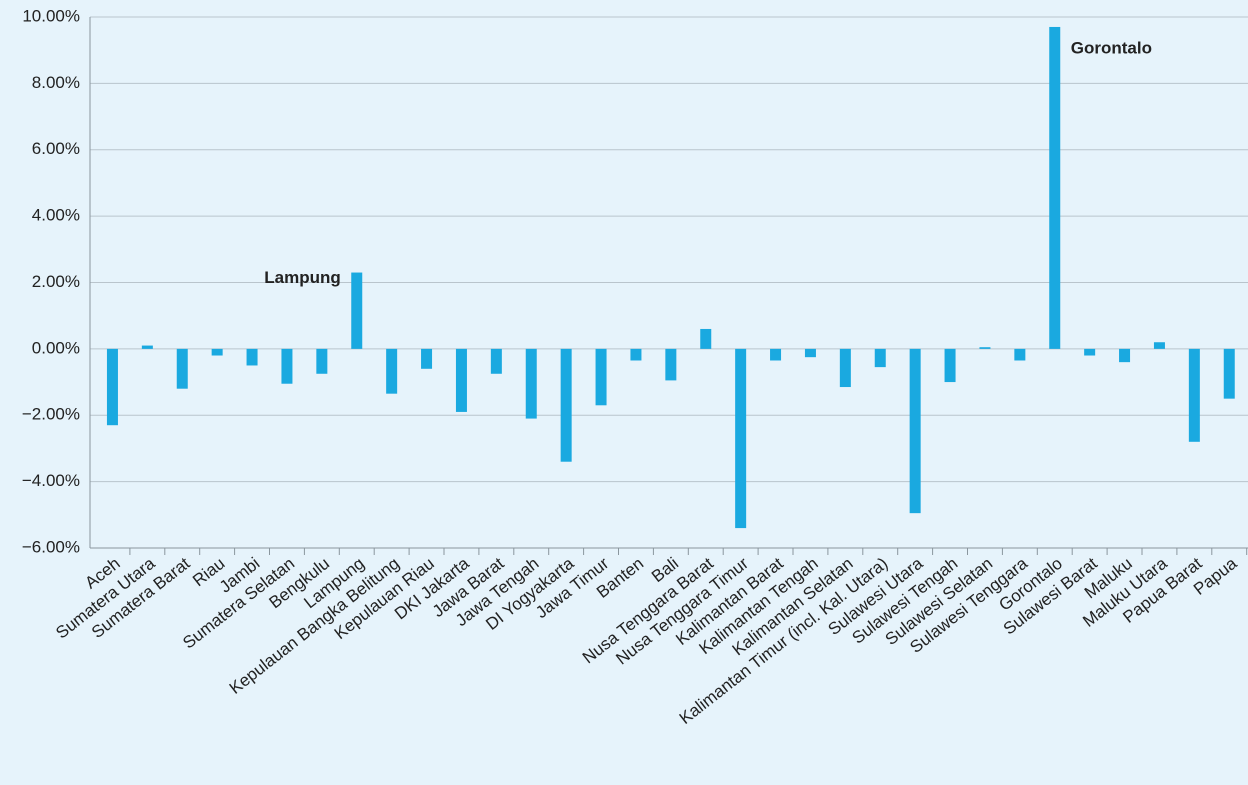  I want to click on y-tick-label: 6.00%, so click(56, 148).